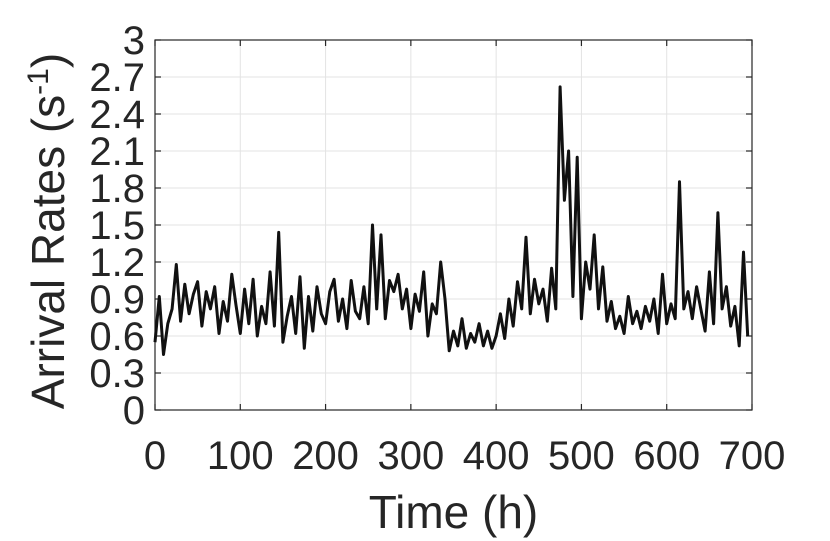 The image size is (830, 541). I want to click on y-tick-label: 1.2, so click(117, 263).